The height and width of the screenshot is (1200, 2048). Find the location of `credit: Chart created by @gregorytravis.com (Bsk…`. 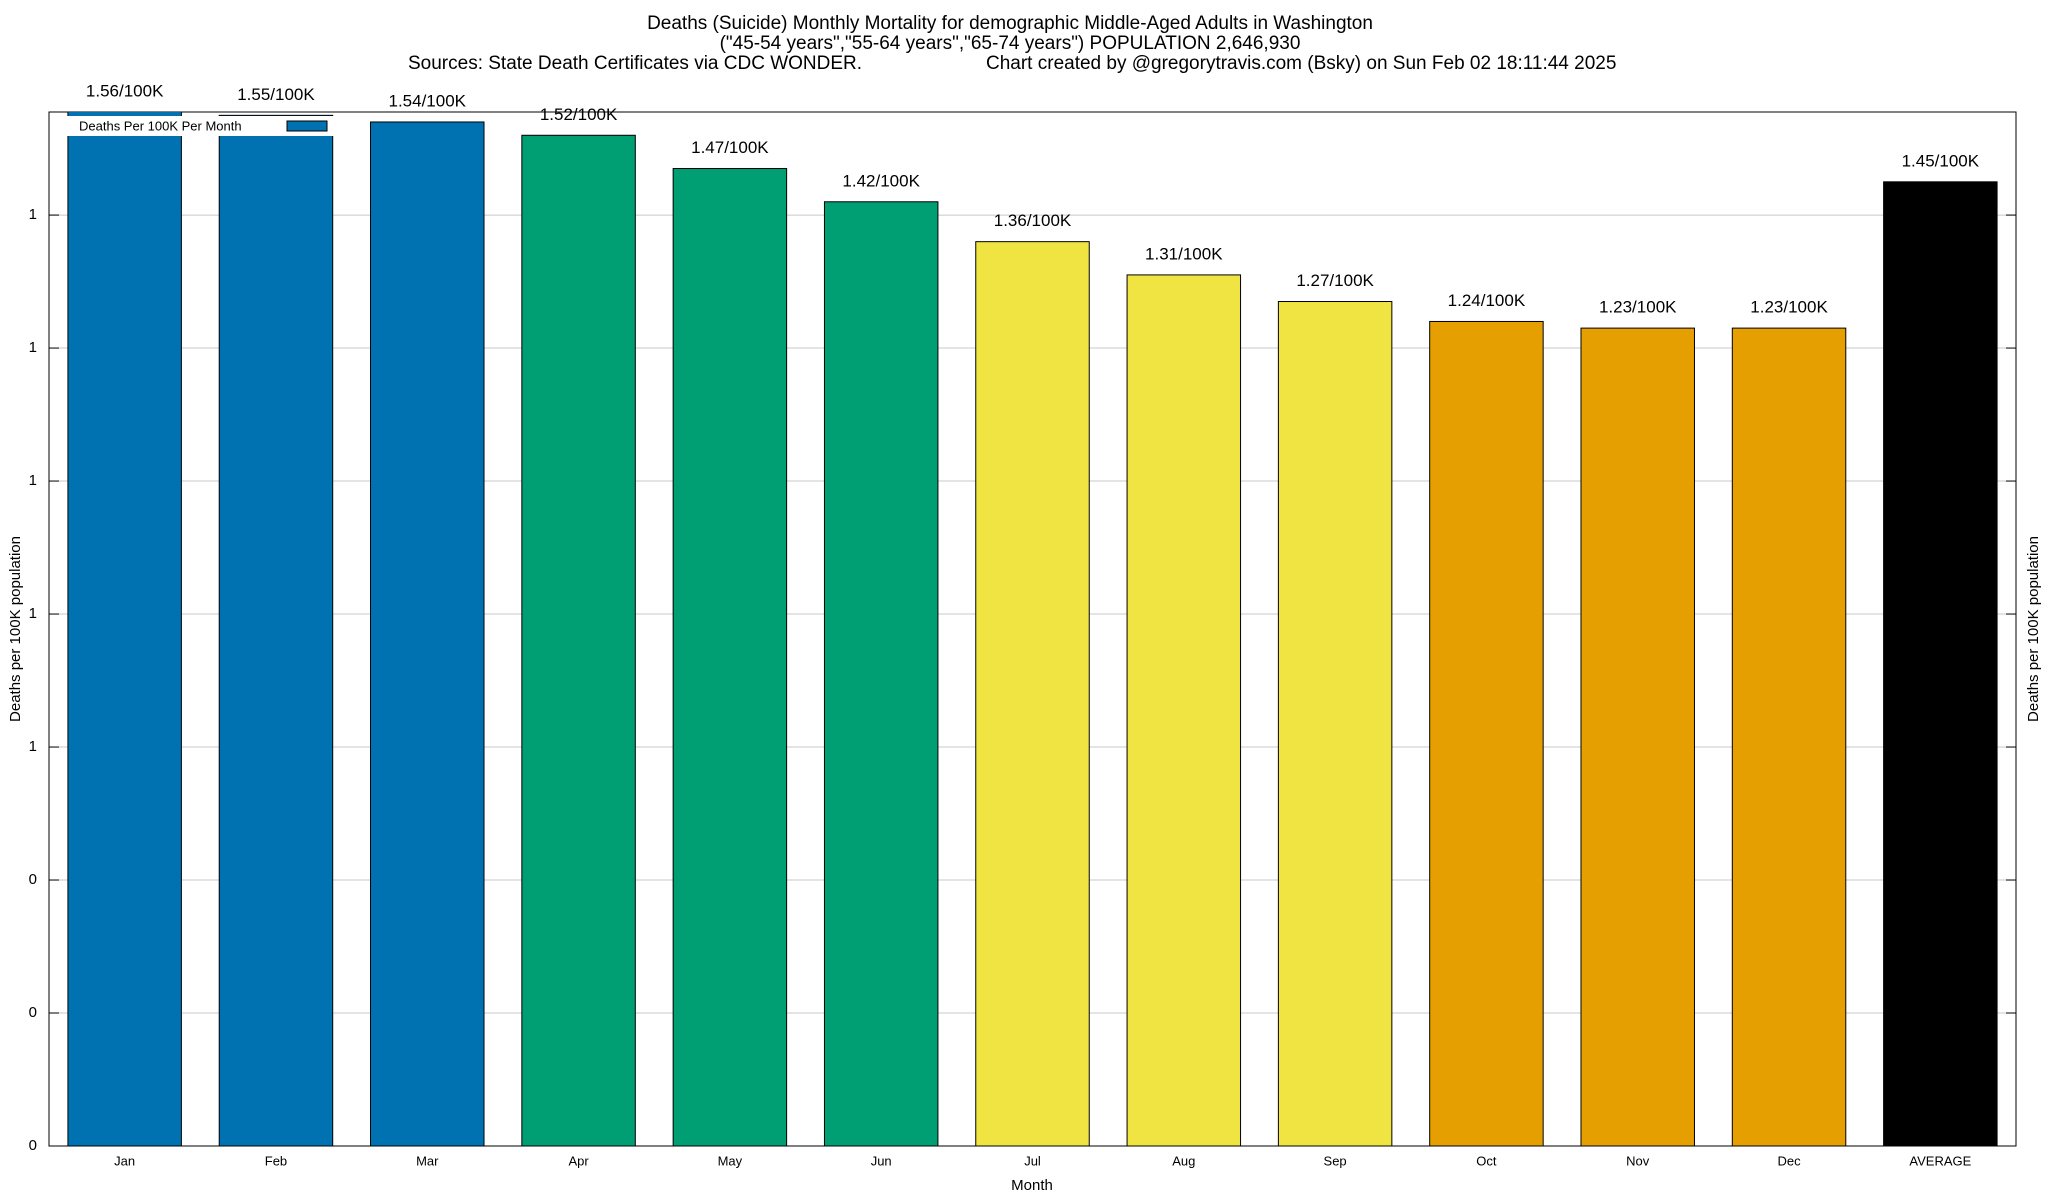

credit: Chart created by @gregorytravis.com (Bsk… is located at coordinates (1301, 63).